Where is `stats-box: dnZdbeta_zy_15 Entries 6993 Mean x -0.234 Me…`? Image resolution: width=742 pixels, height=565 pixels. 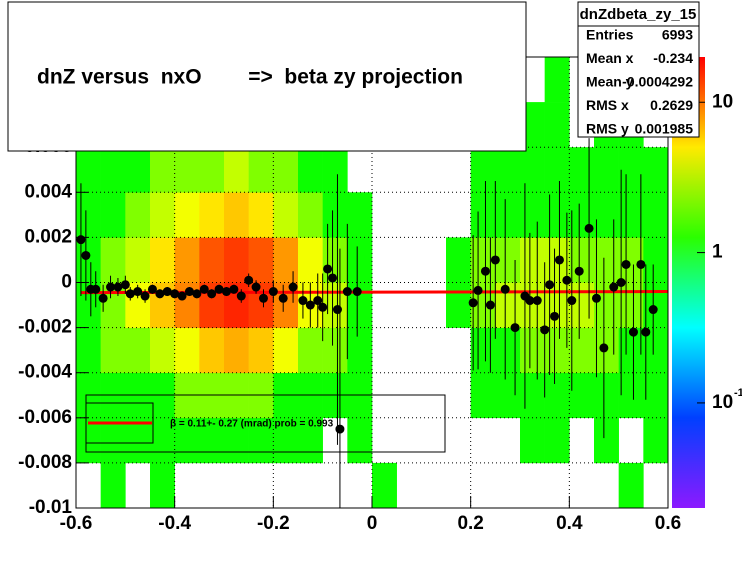
stats-box: dnZdbeta_zy_15 Entries 6993 Mean x -0.234 Me… is located at coordinates (638, 69).